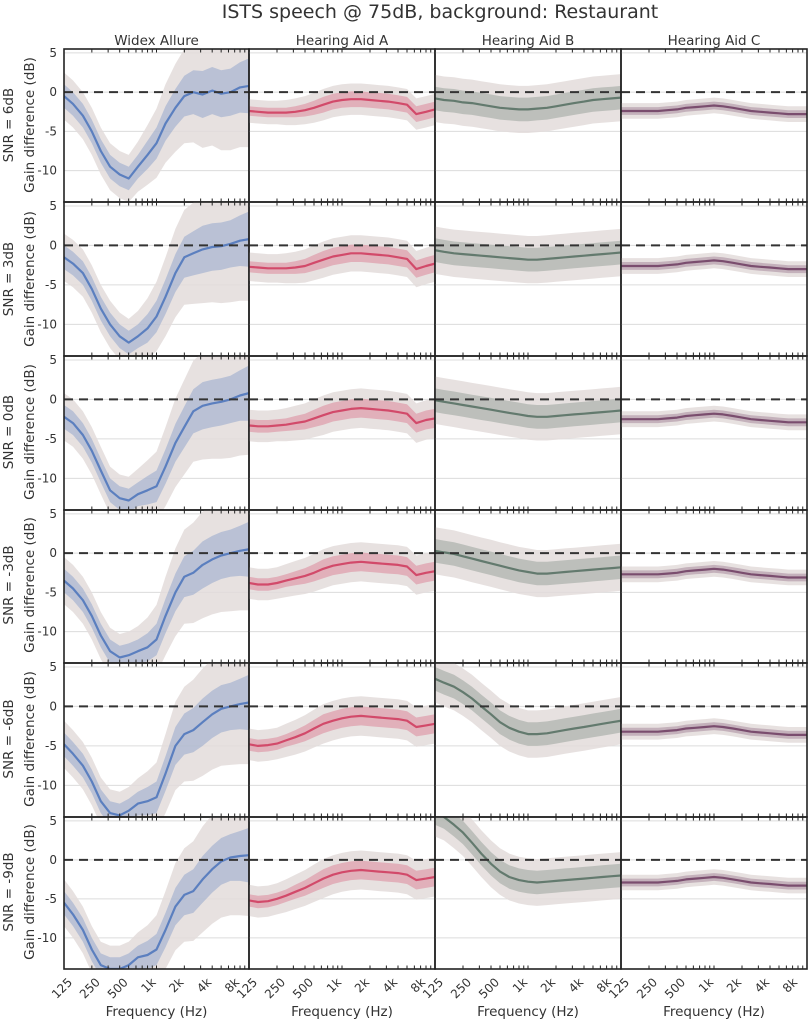  I want to click on x-tick-label: 2k, so click(362, 985).